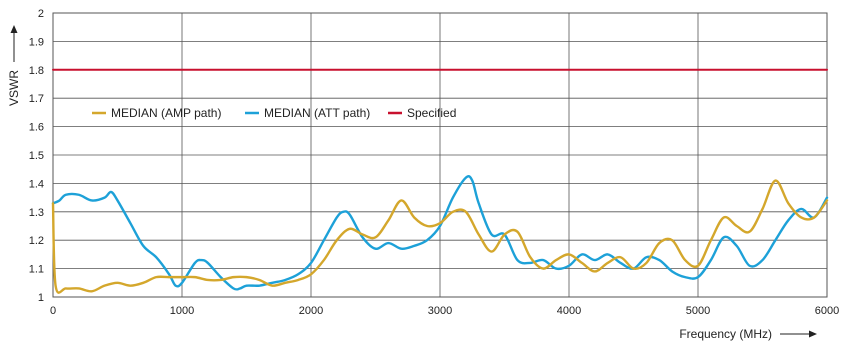  What do you see at coordinates (41, 14) in the screenshot?
I see `y-tick-label: 2` at bounding box center [41, 14].